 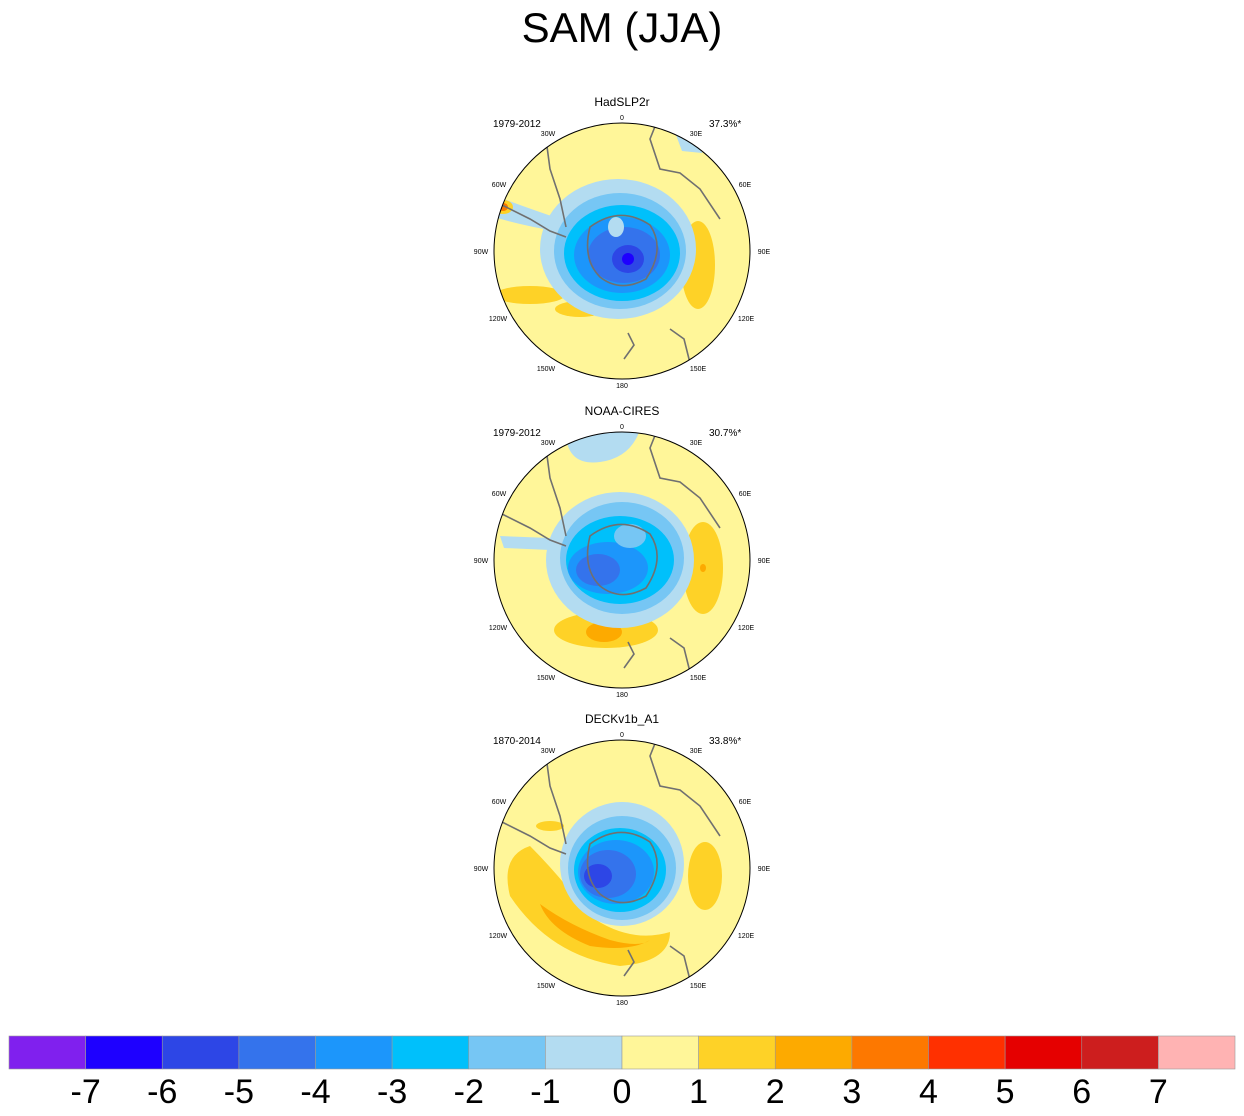 I want to click on figure-title: SAM (JJA), so click(x=622, y=27).